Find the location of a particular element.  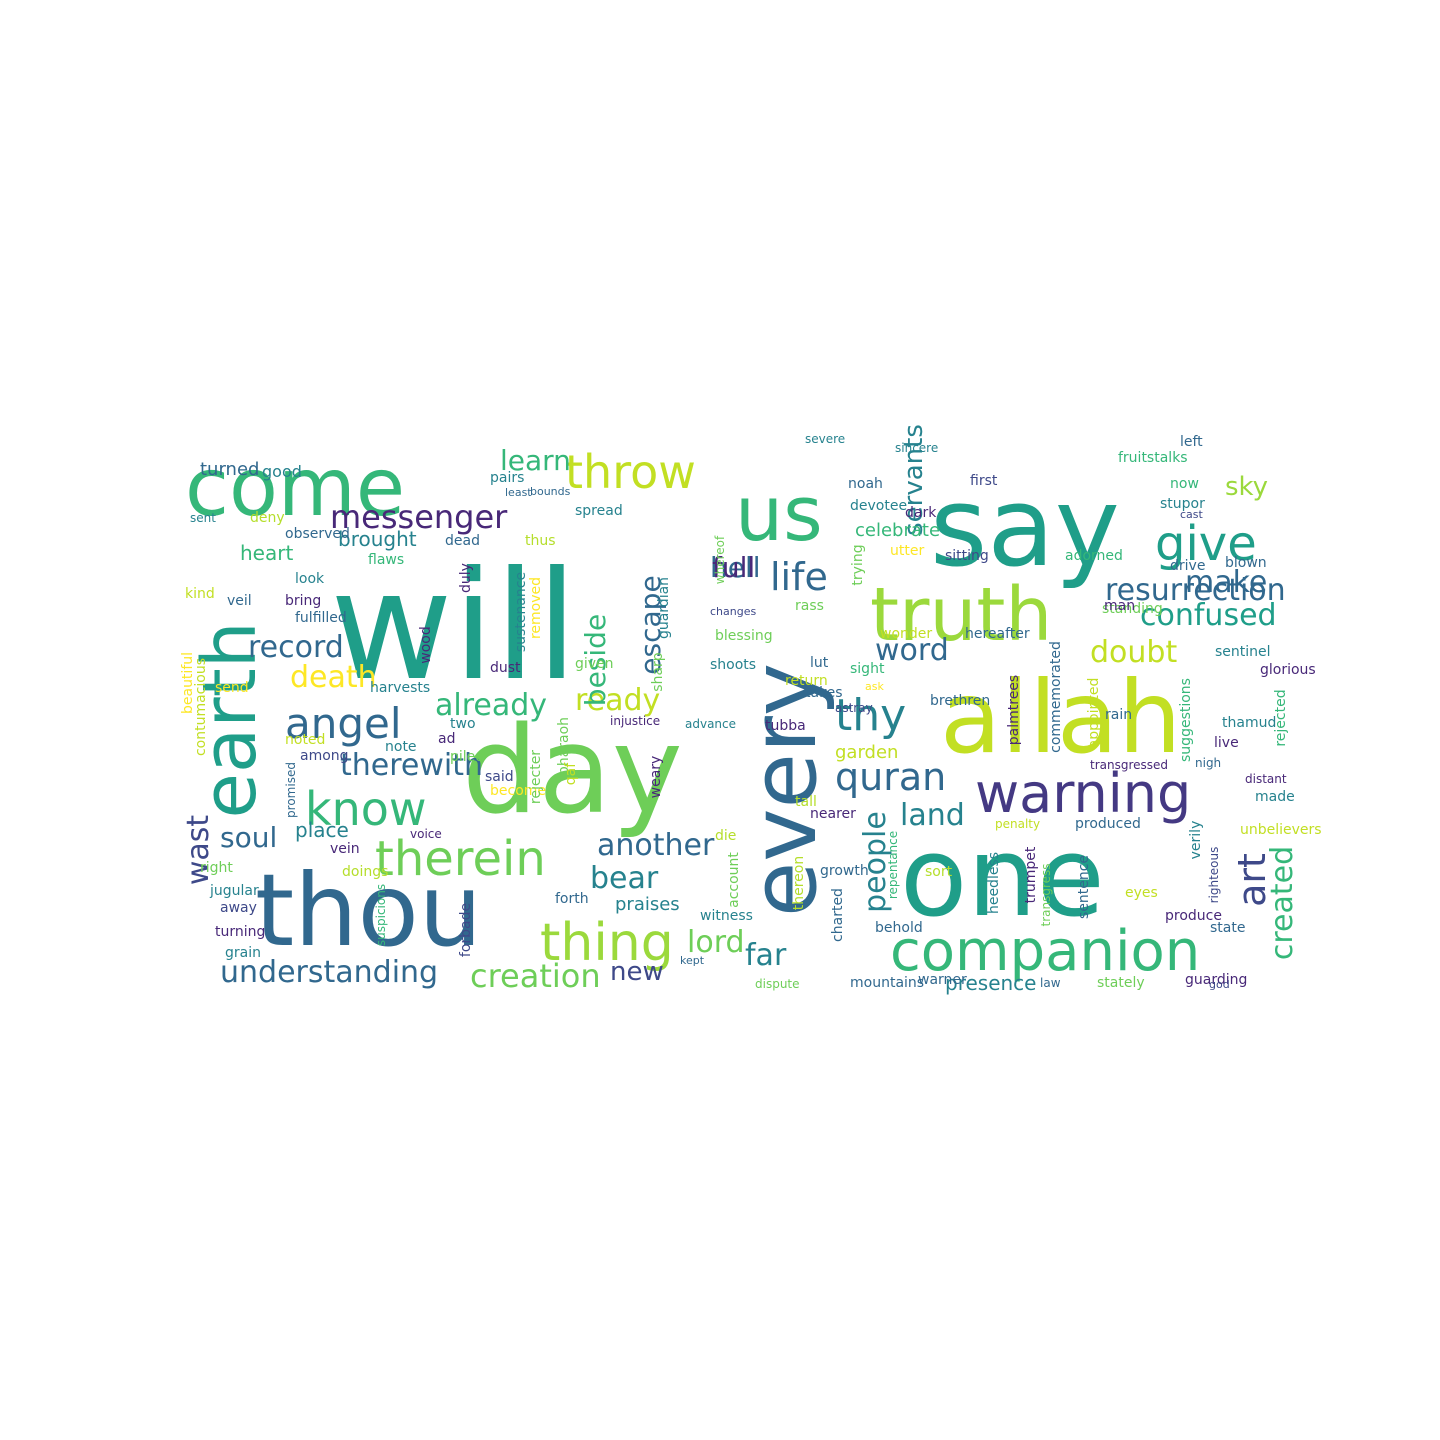

word-creation: creation is located at coordinates (535, 976).